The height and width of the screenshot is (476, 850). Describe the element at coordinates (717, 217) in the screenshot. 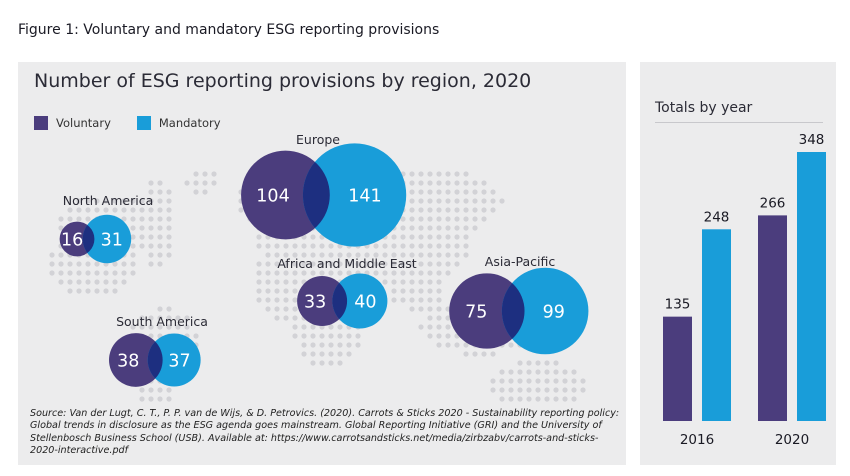

I see `bar-value-label: 248` at that location.